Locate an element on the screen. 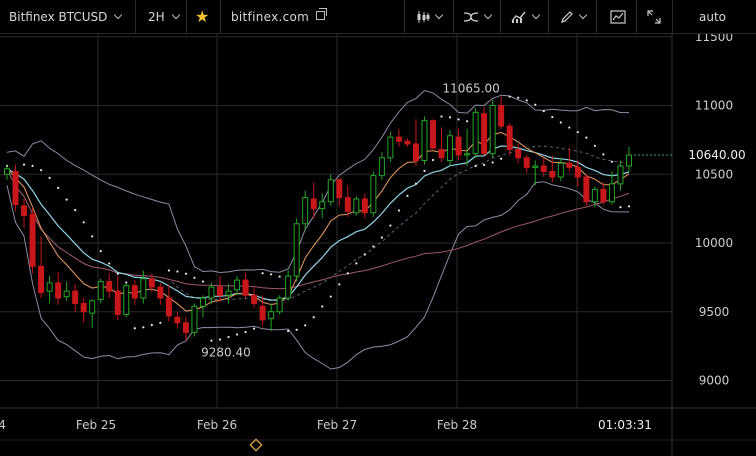 The height and width of the screenshot is (456, 756). pencil-icon is located at coordinates (567, 16).